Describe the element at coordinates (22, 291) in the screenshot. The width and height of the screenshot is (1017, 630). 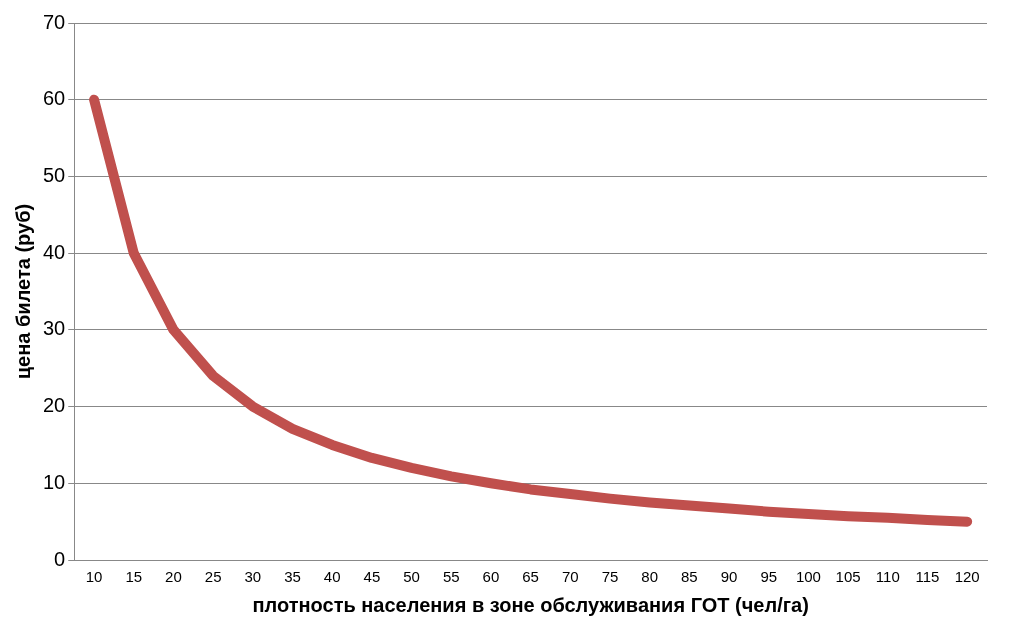
I see `y-axis-title: цена билета (руб)` at that location.